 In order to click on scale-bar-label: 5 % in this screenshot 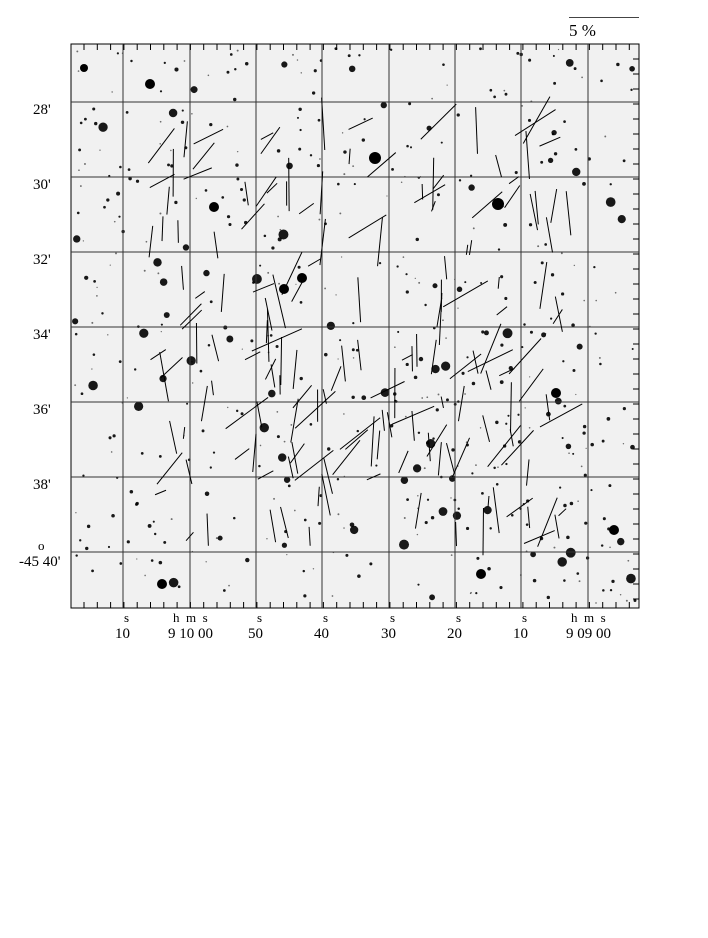, I will do `click(582, 30)`.